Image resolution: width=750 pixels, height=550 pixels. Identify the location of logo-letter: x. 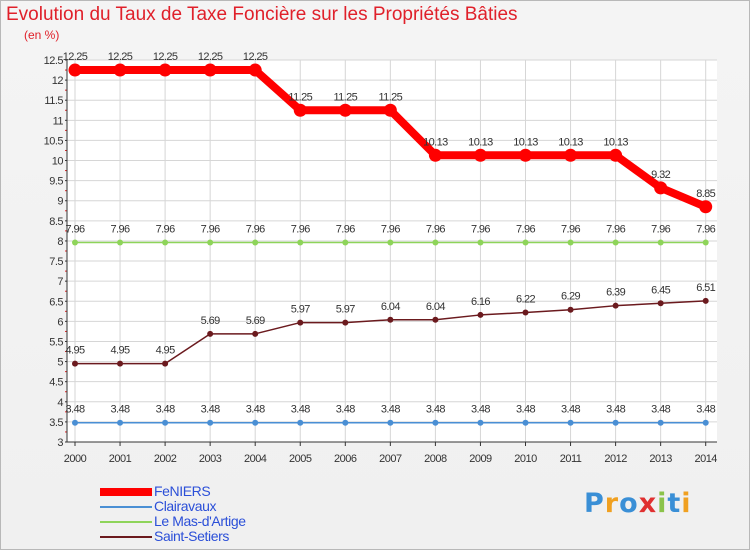
(648, 503).